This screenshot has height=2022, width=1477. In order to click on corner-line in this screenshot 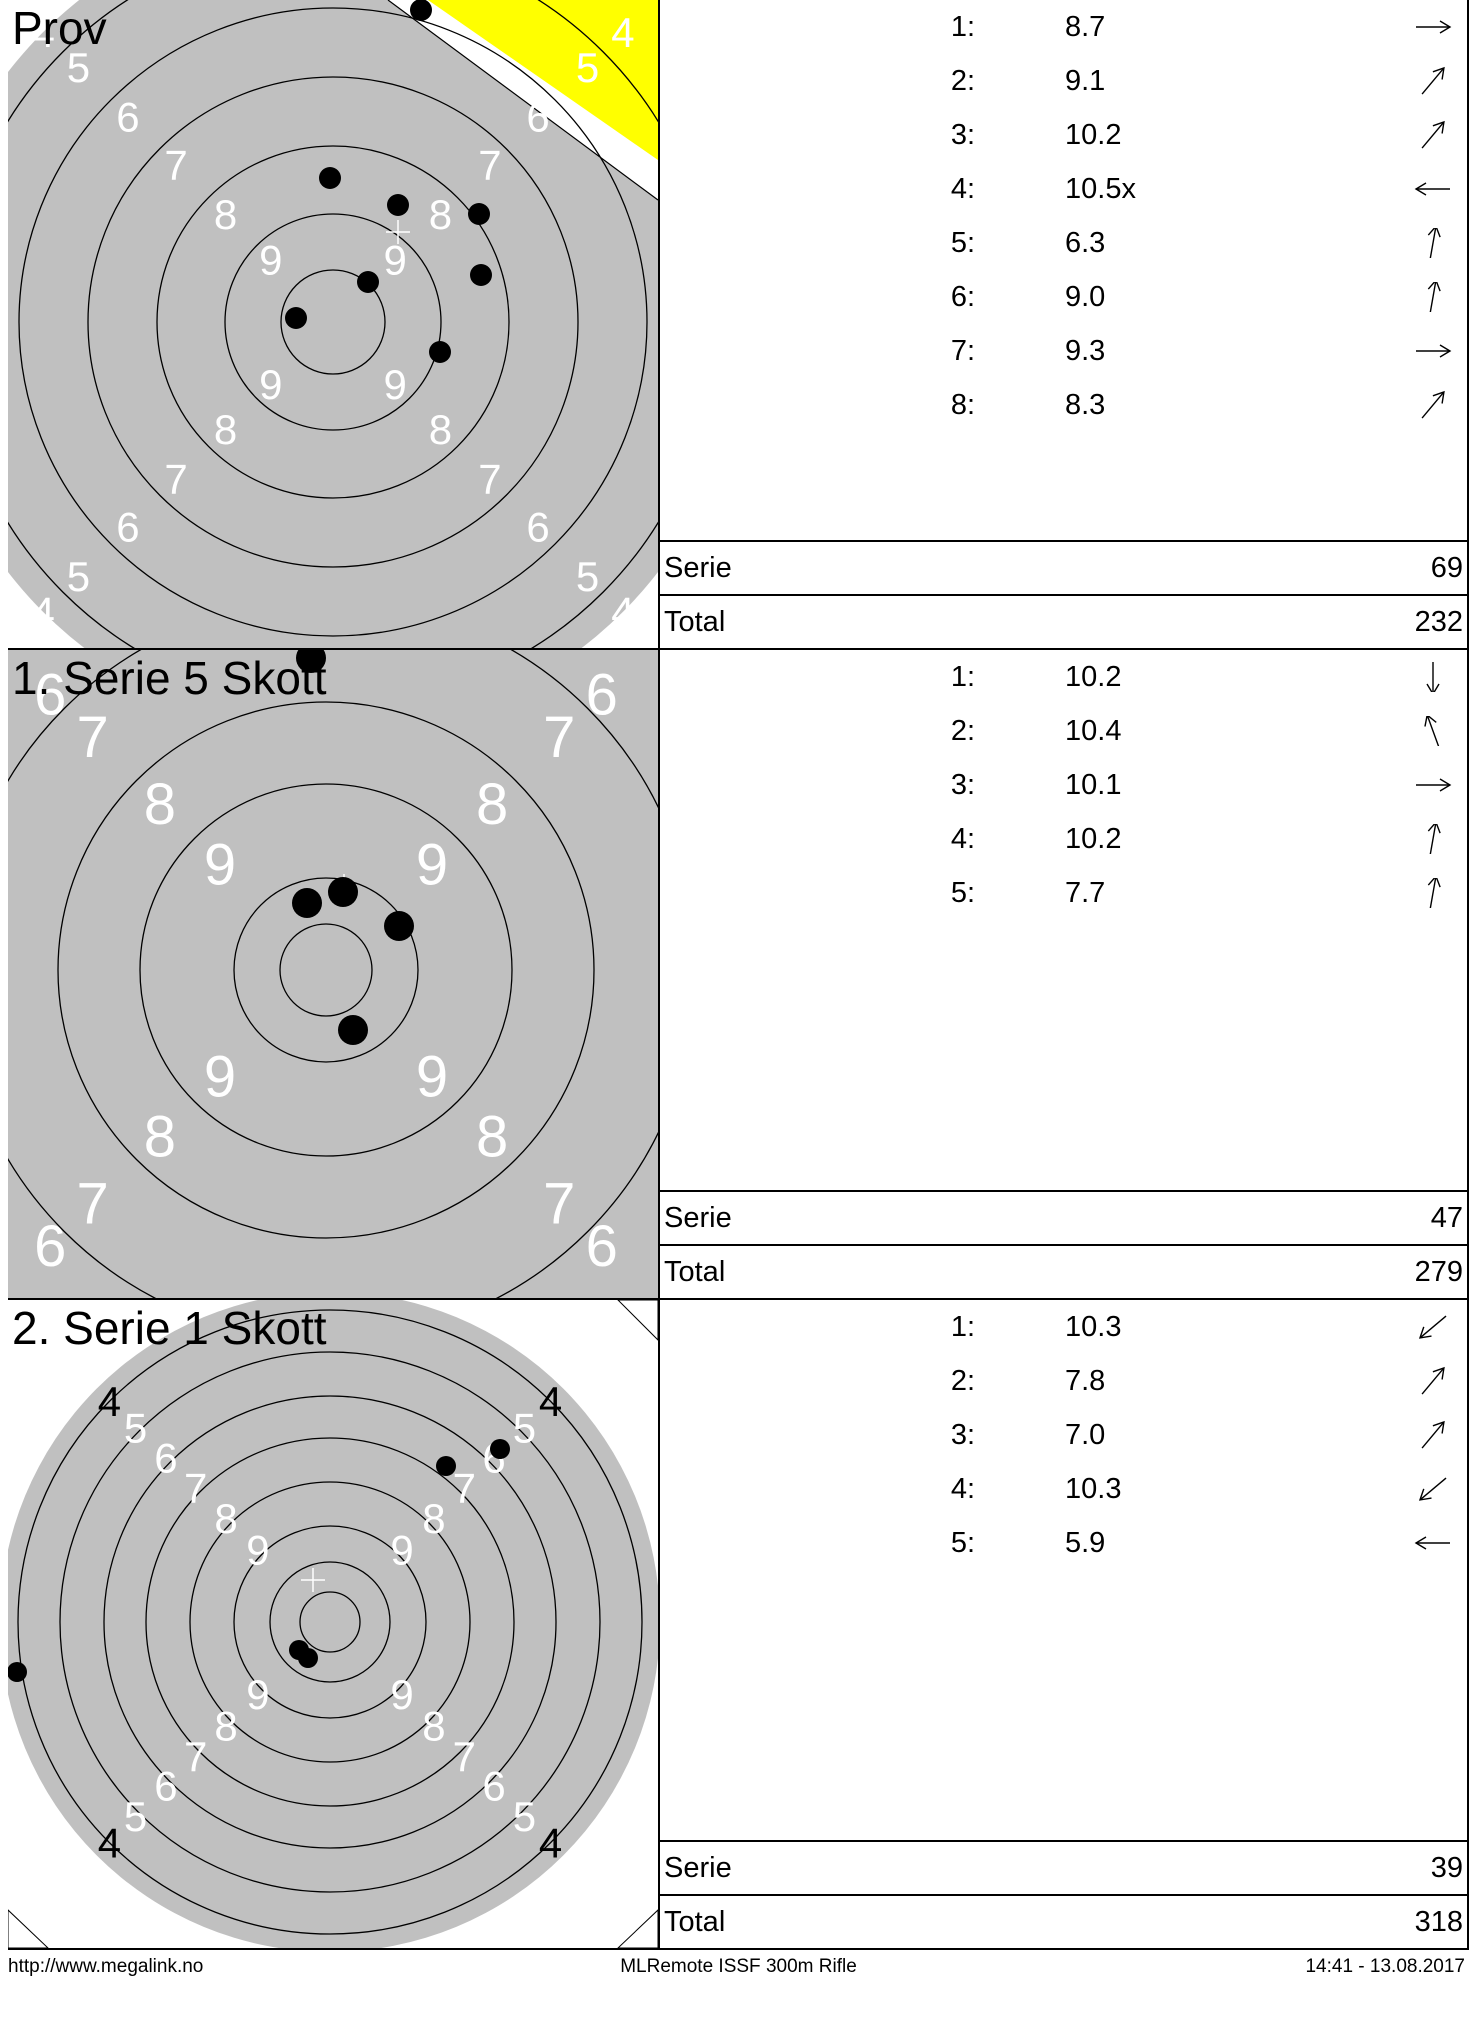, I will do `click(522, 100)`.